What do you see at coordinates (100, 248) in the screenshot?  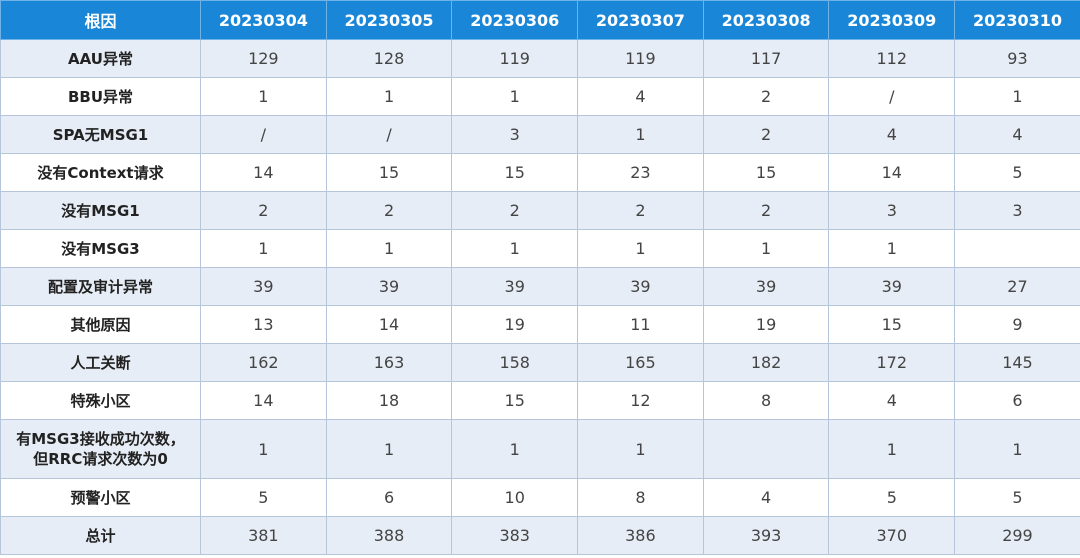 I see `row-label: 没有MSG3` at bounding box center [100, 248].